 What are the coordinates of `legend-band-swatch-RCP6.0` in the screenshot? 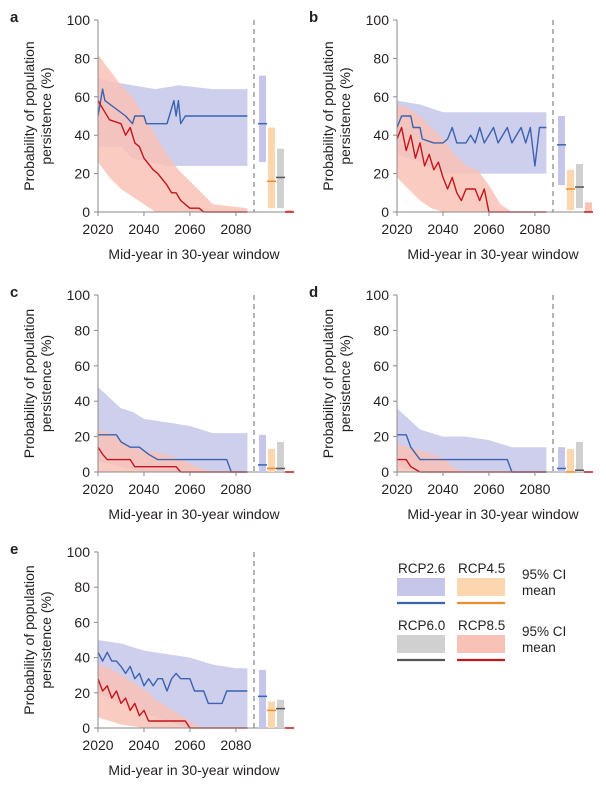 It's located at (421, 644).